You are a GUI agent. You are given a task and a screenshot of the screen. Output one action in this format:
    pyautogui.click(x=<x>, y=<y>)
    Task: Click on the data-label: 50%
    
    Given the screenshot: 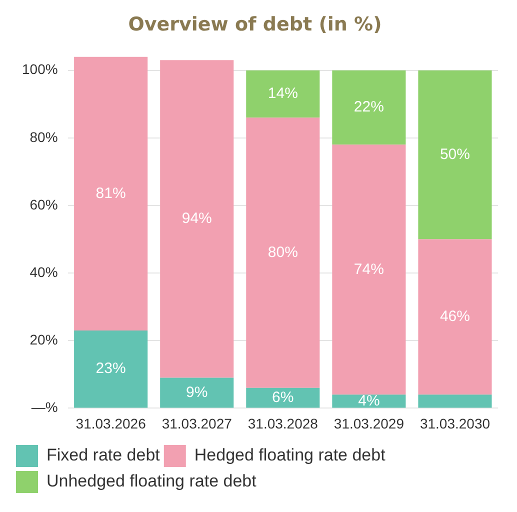 What is the action you would take?
    pyautogui.click(x=455, y=154)
    